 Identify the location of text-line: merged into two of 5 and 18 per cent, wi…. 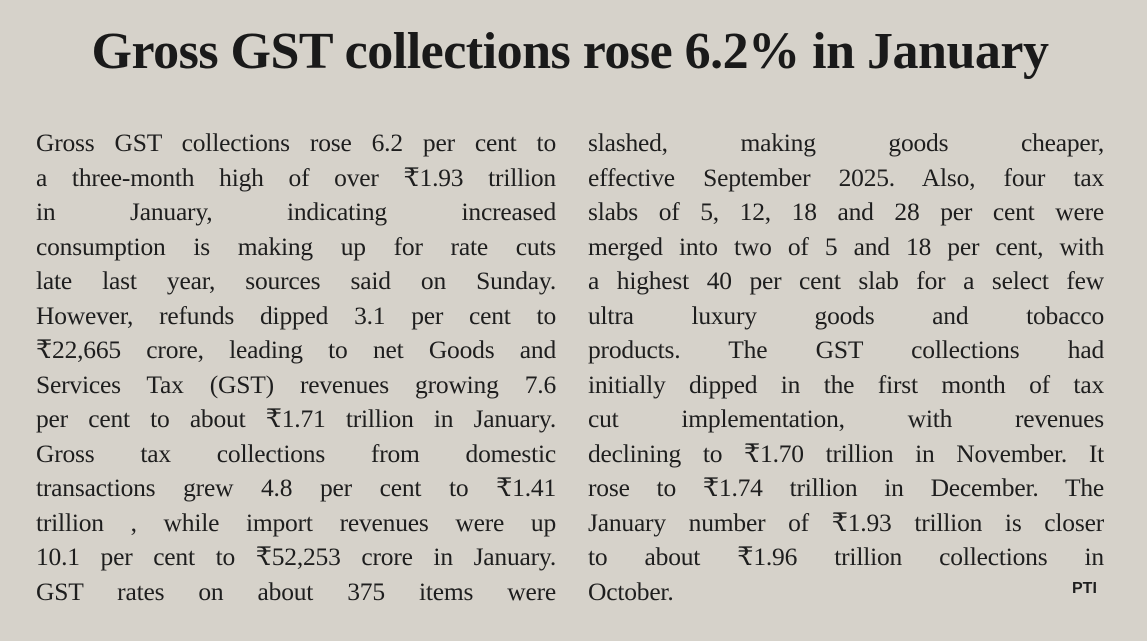
(846, 246).